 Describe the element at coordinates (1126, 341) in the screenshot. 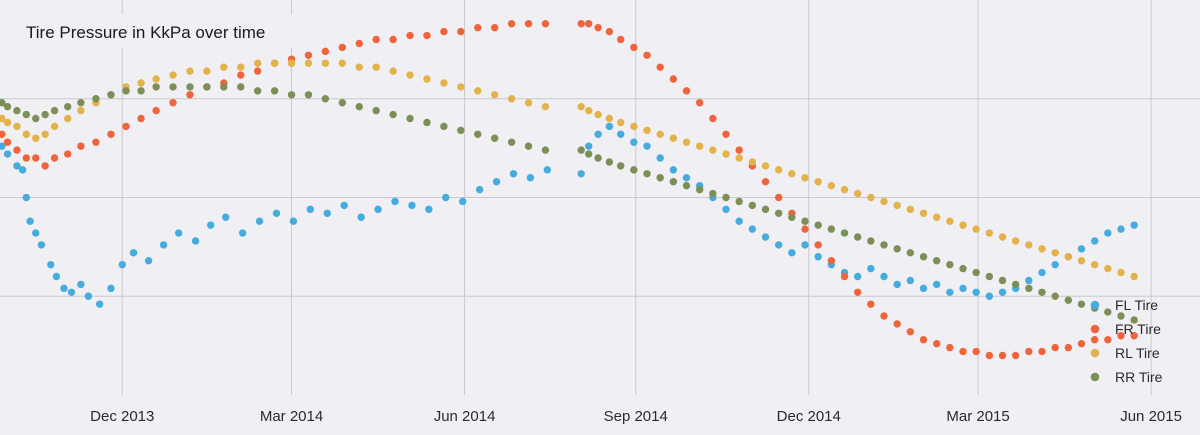

I see `legend: FL Tire FR Tire RL Tire RR Tire` at that location.